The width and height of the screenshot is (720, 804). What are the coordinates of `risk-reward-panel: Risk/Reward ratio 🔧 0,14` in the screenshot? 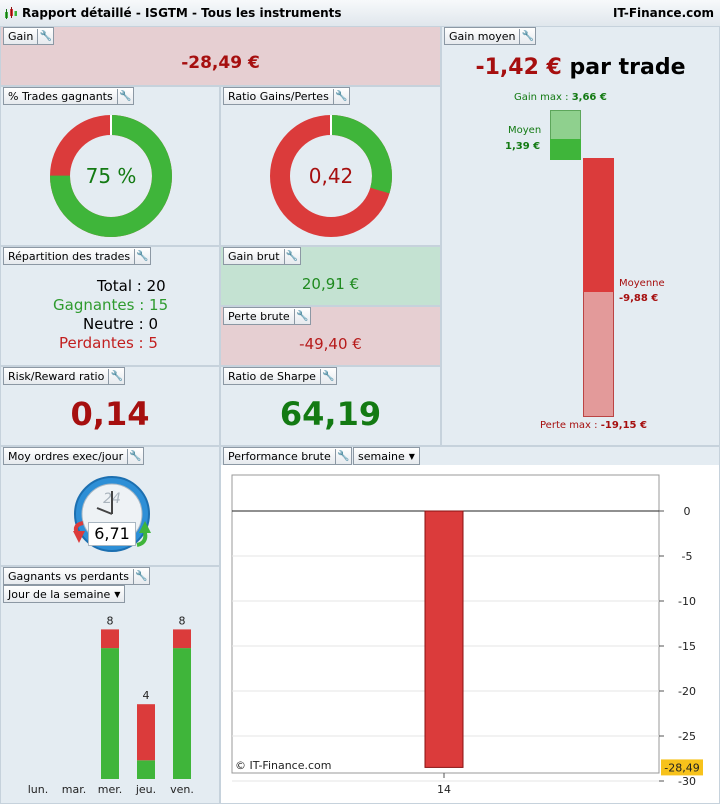 It's located at (110, 406).